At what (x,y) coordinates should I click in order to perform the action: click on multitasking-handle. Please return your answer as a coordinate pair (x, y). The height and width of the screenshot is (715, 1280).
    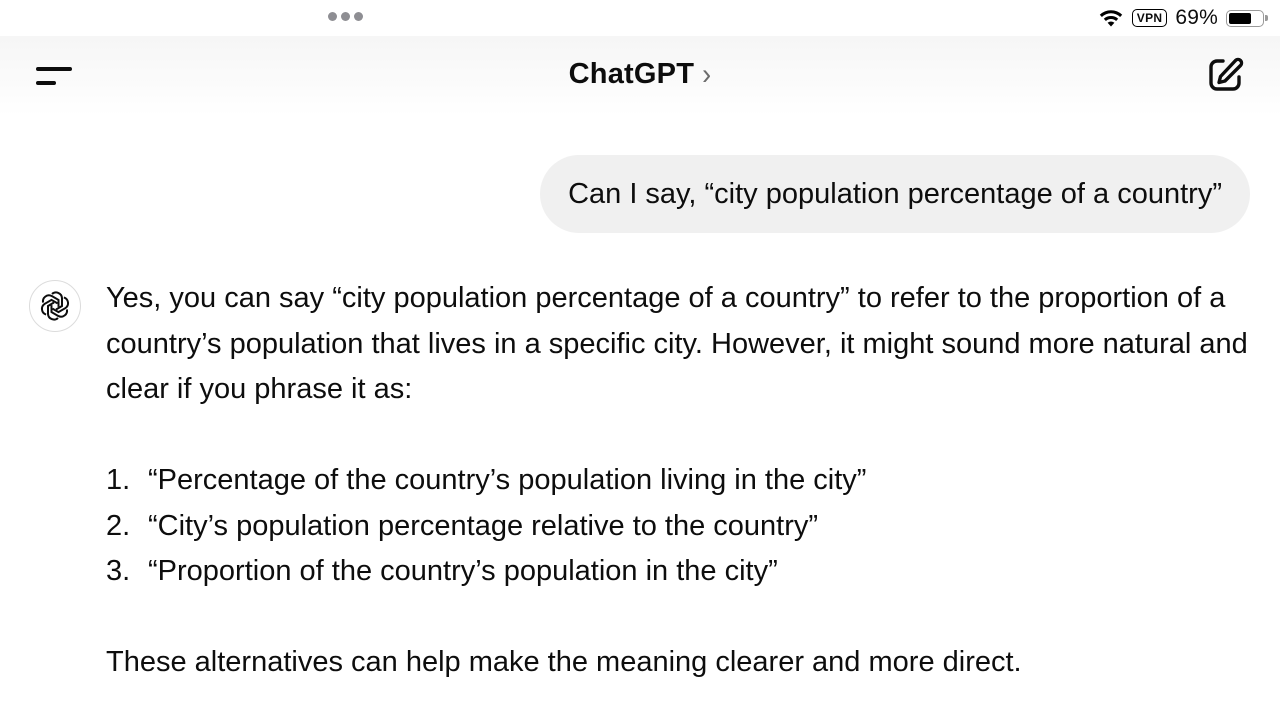
    Looking at the image, I should click on (345, 16).